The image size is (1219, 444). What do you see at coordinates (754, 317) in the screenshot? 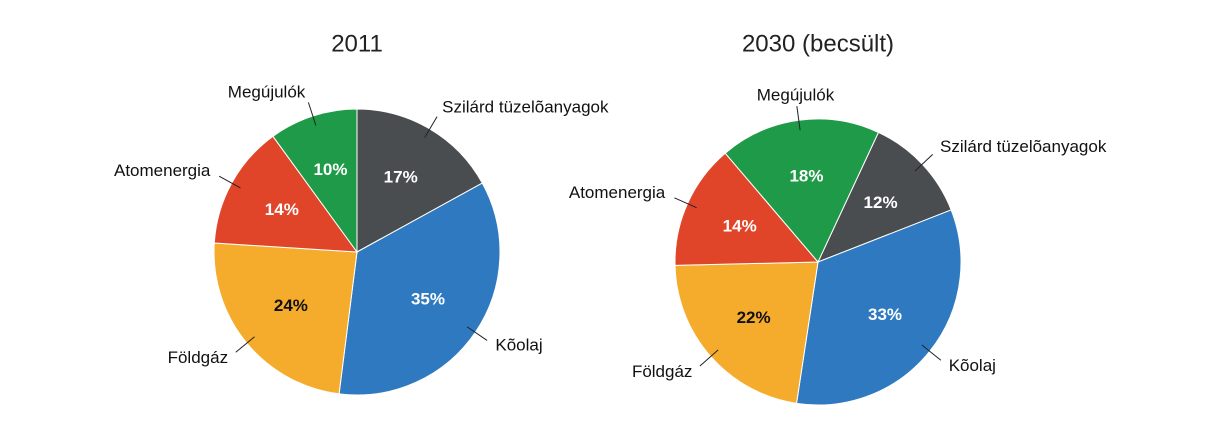
I see `value-label: 22%` at bounding box center [754, 317].